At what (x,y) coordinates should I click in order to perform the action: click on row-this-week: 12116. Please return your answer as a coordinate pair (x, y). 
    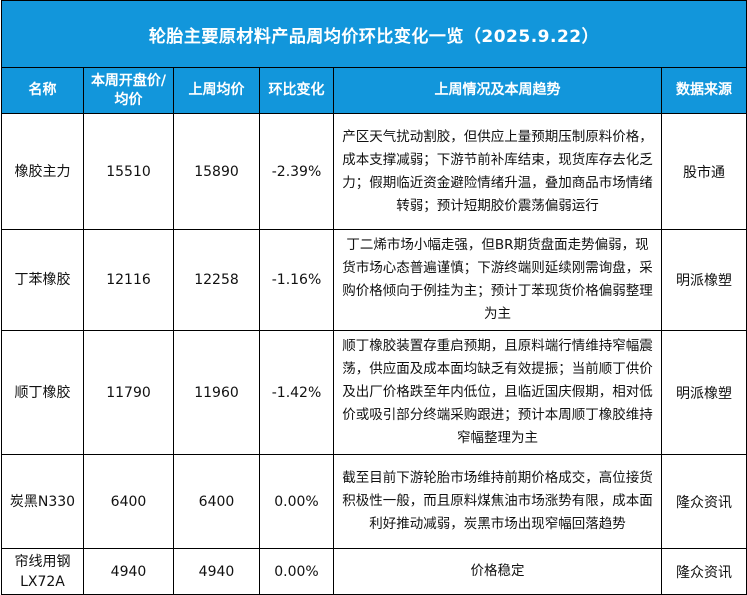
    Looking at the image, I should click on (128, 280).